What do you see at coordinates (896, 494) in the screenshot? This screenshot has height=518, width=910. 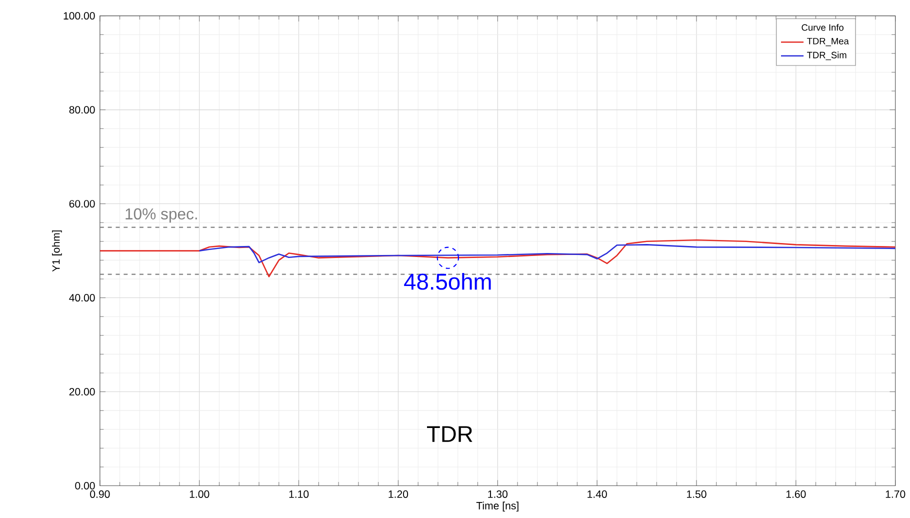 I see `x-tick-label: 1.70` at bounding box center [896, 494].